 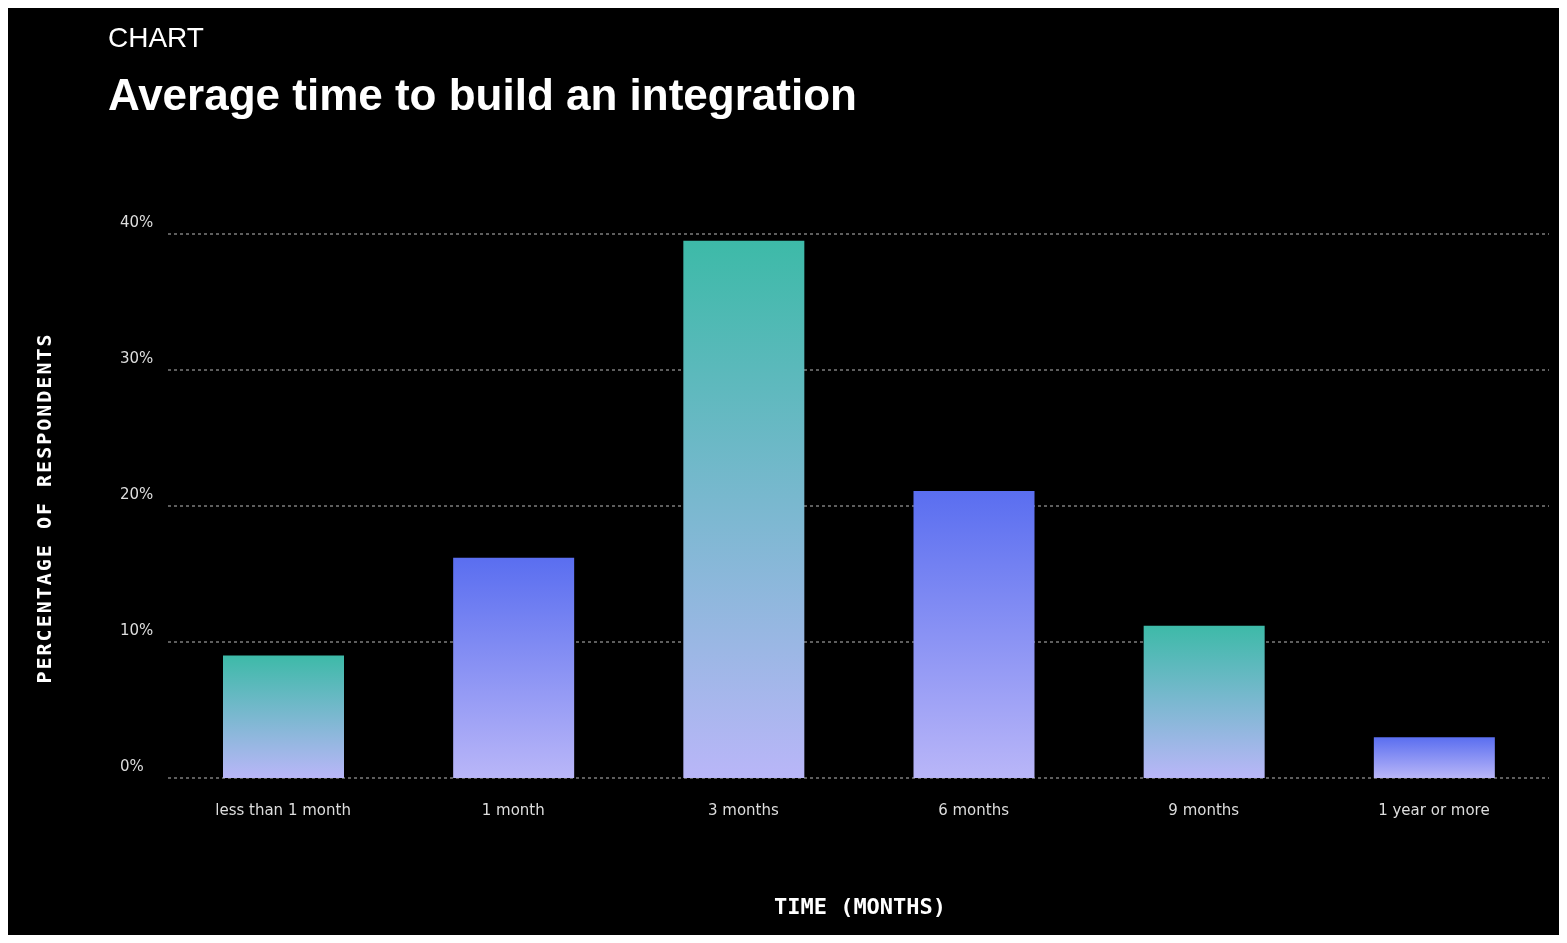 What do you see at coordinates (137, 222) in the screenshot?
I see `y-tick-label: 40%` at bounding box center [137, 222].